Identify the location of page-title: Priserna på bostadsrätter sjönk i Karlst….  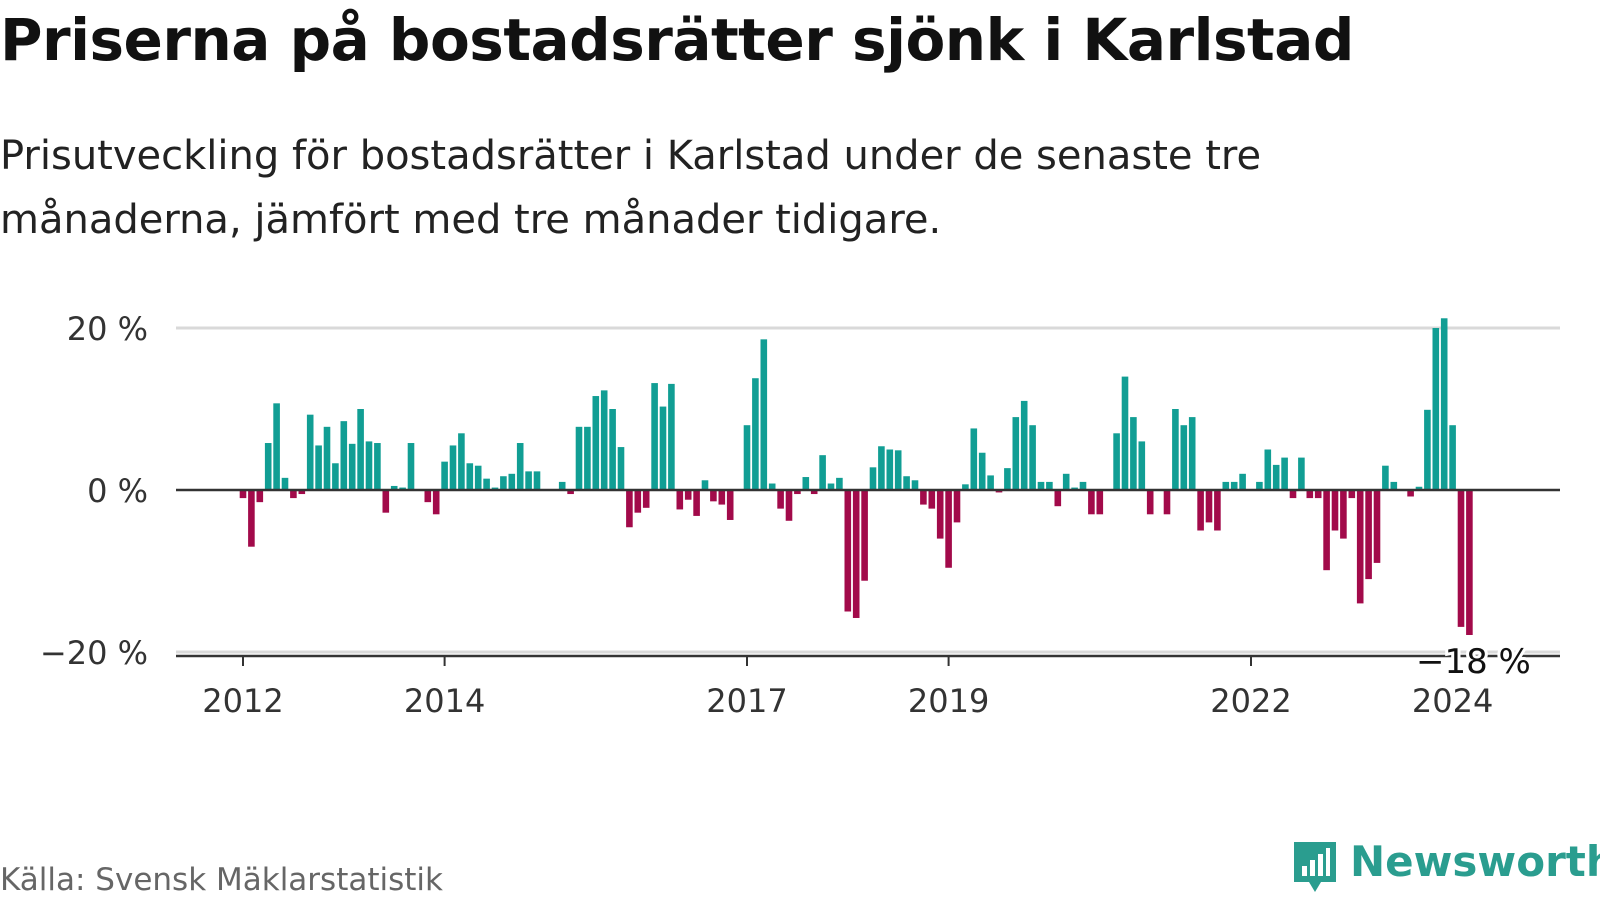
(677, 40).